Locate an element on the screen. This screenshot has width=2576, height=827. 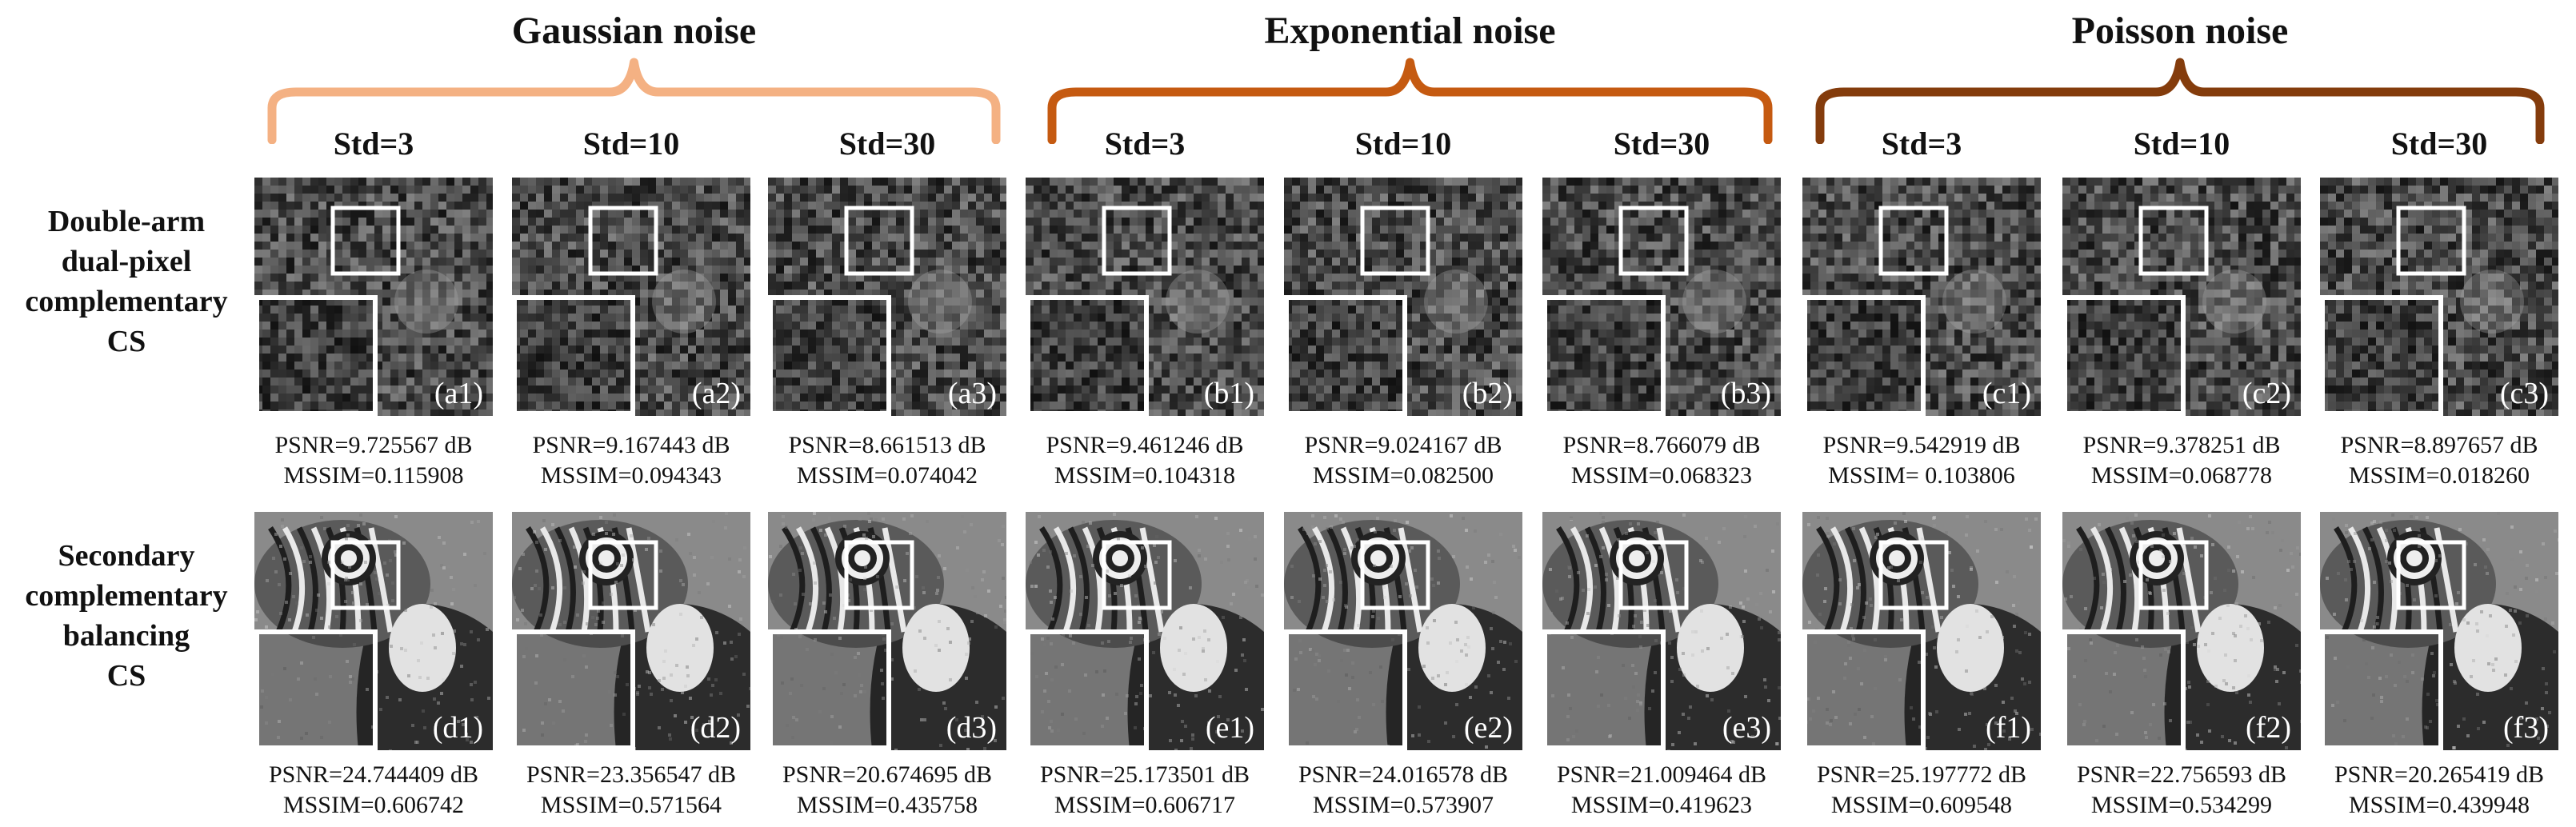
psnr-value: PSNR=25.197772 dB is located at coordinates (1921, 775).